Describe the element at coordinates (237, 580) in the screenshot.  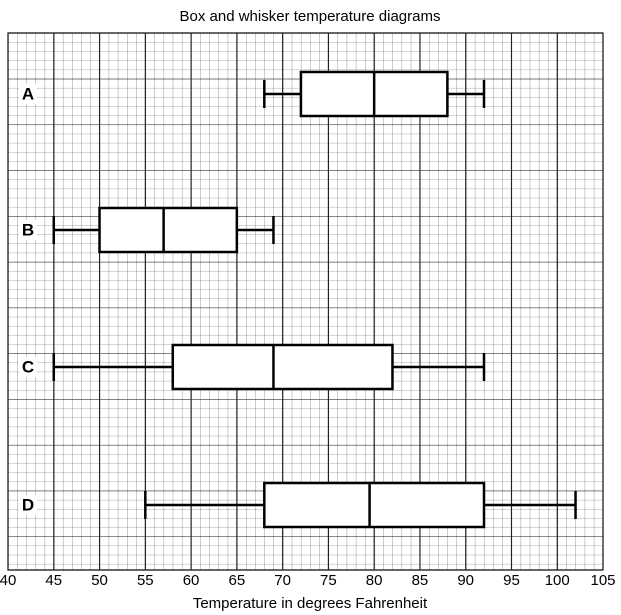
I see `x-tick-label: 65` at that location.